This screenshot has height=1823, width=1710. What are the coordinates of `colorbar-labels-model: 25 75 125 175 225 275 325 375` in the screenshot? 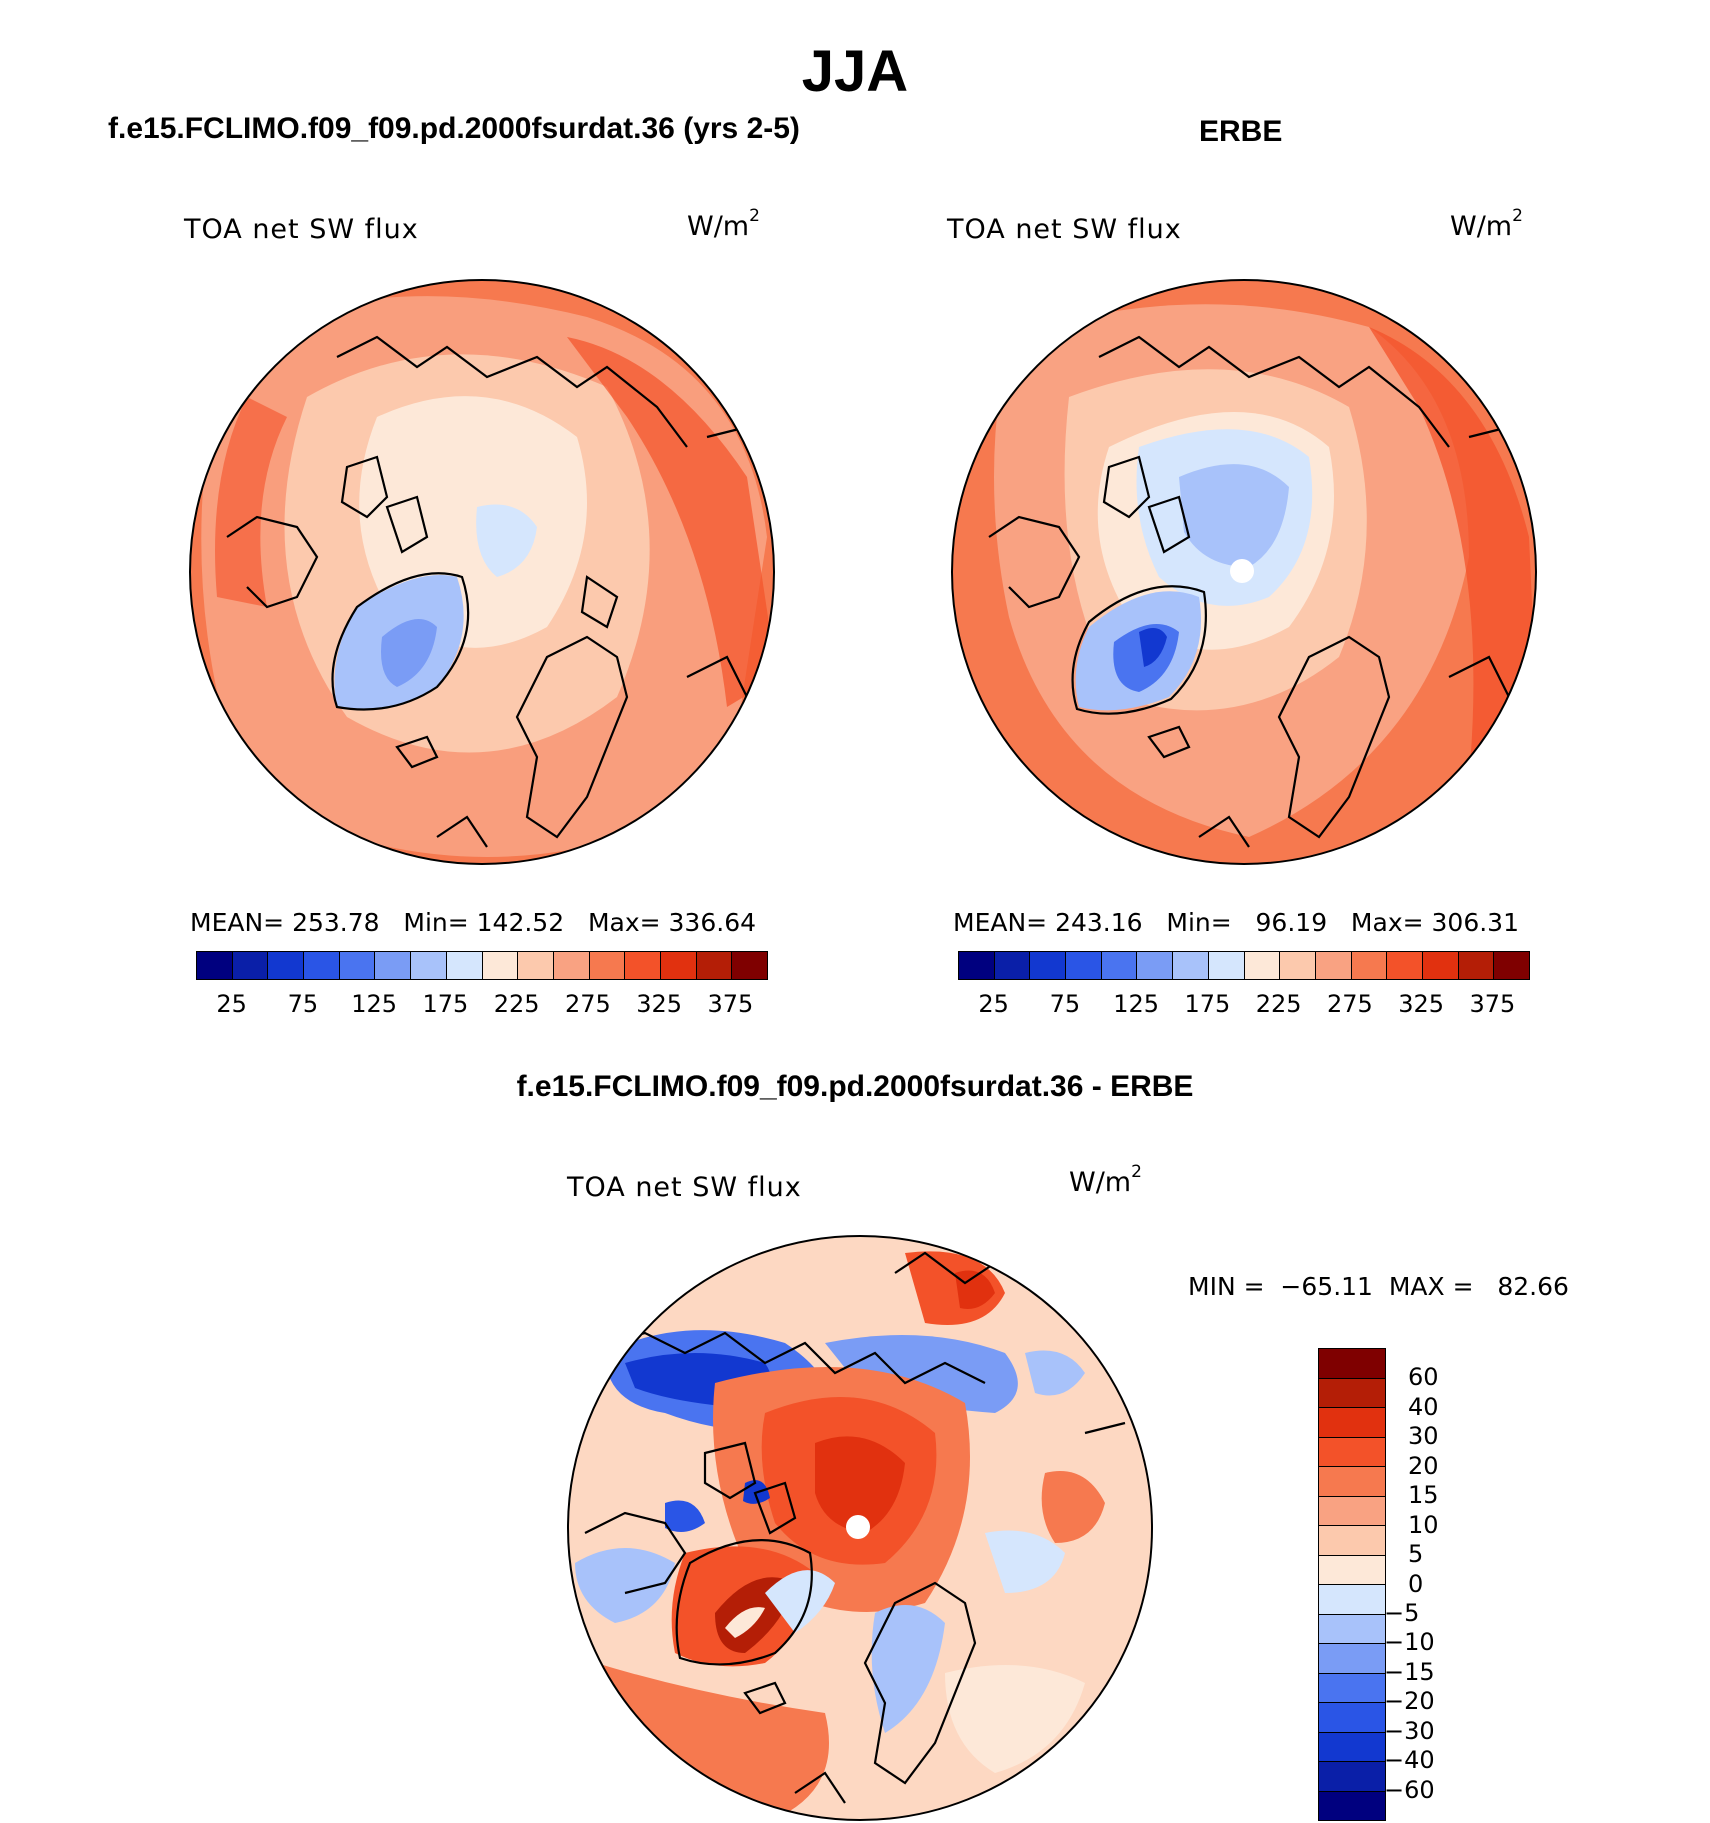 It's located at (481, 1005).